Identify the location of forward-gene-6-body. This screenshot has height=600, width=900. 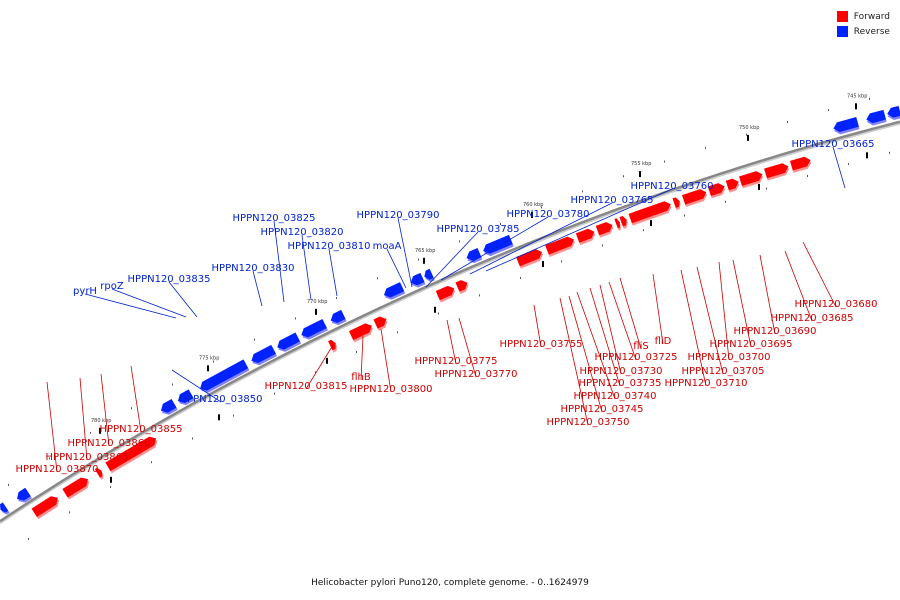
(332, 345).